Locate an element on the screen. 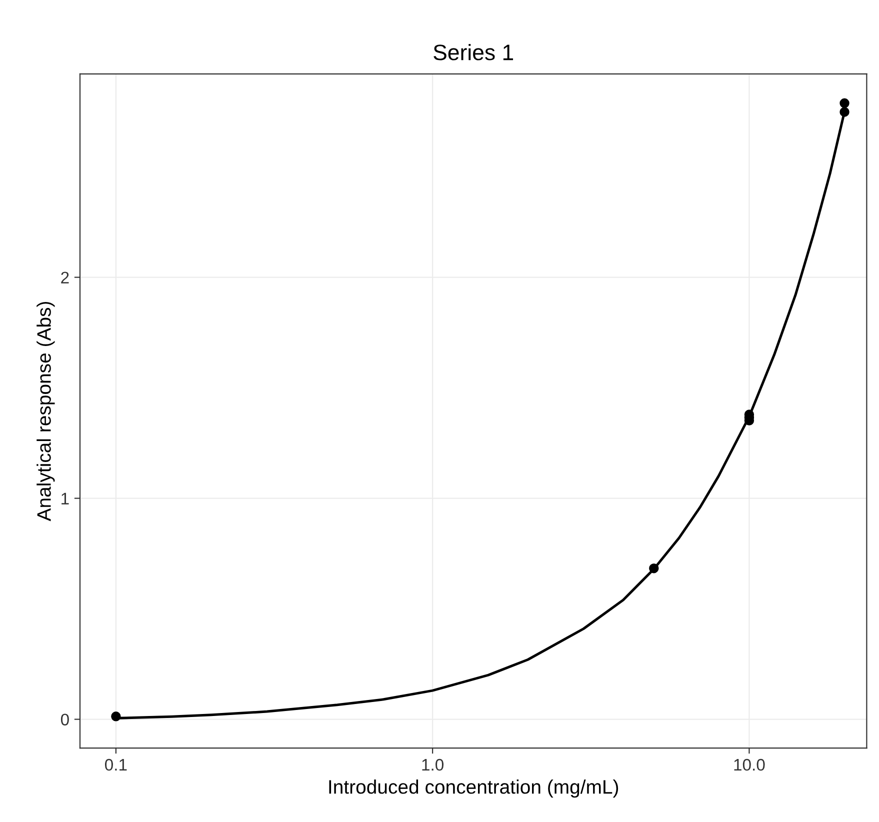 This screenshot has height=822, width=879. x-tick-label: 1.0 is located at coordinates (433, 764).